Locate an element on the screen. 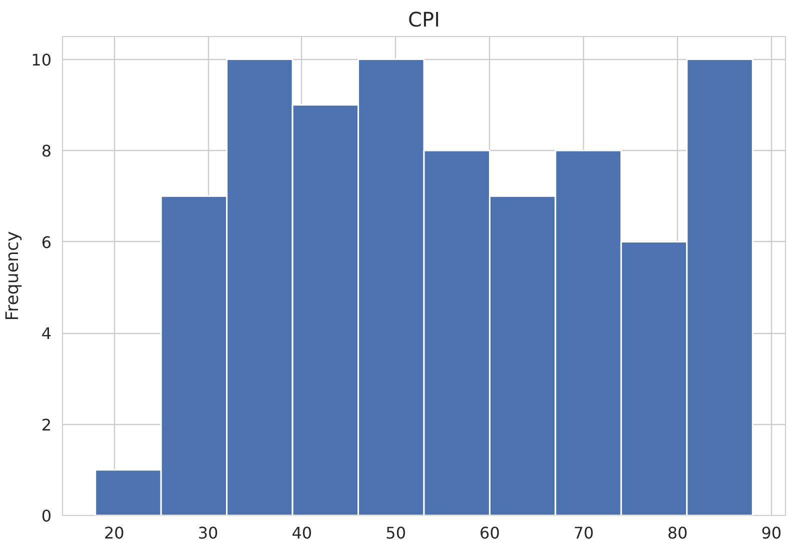  x-tick-label: 80 is located at coordinates (677, 532).